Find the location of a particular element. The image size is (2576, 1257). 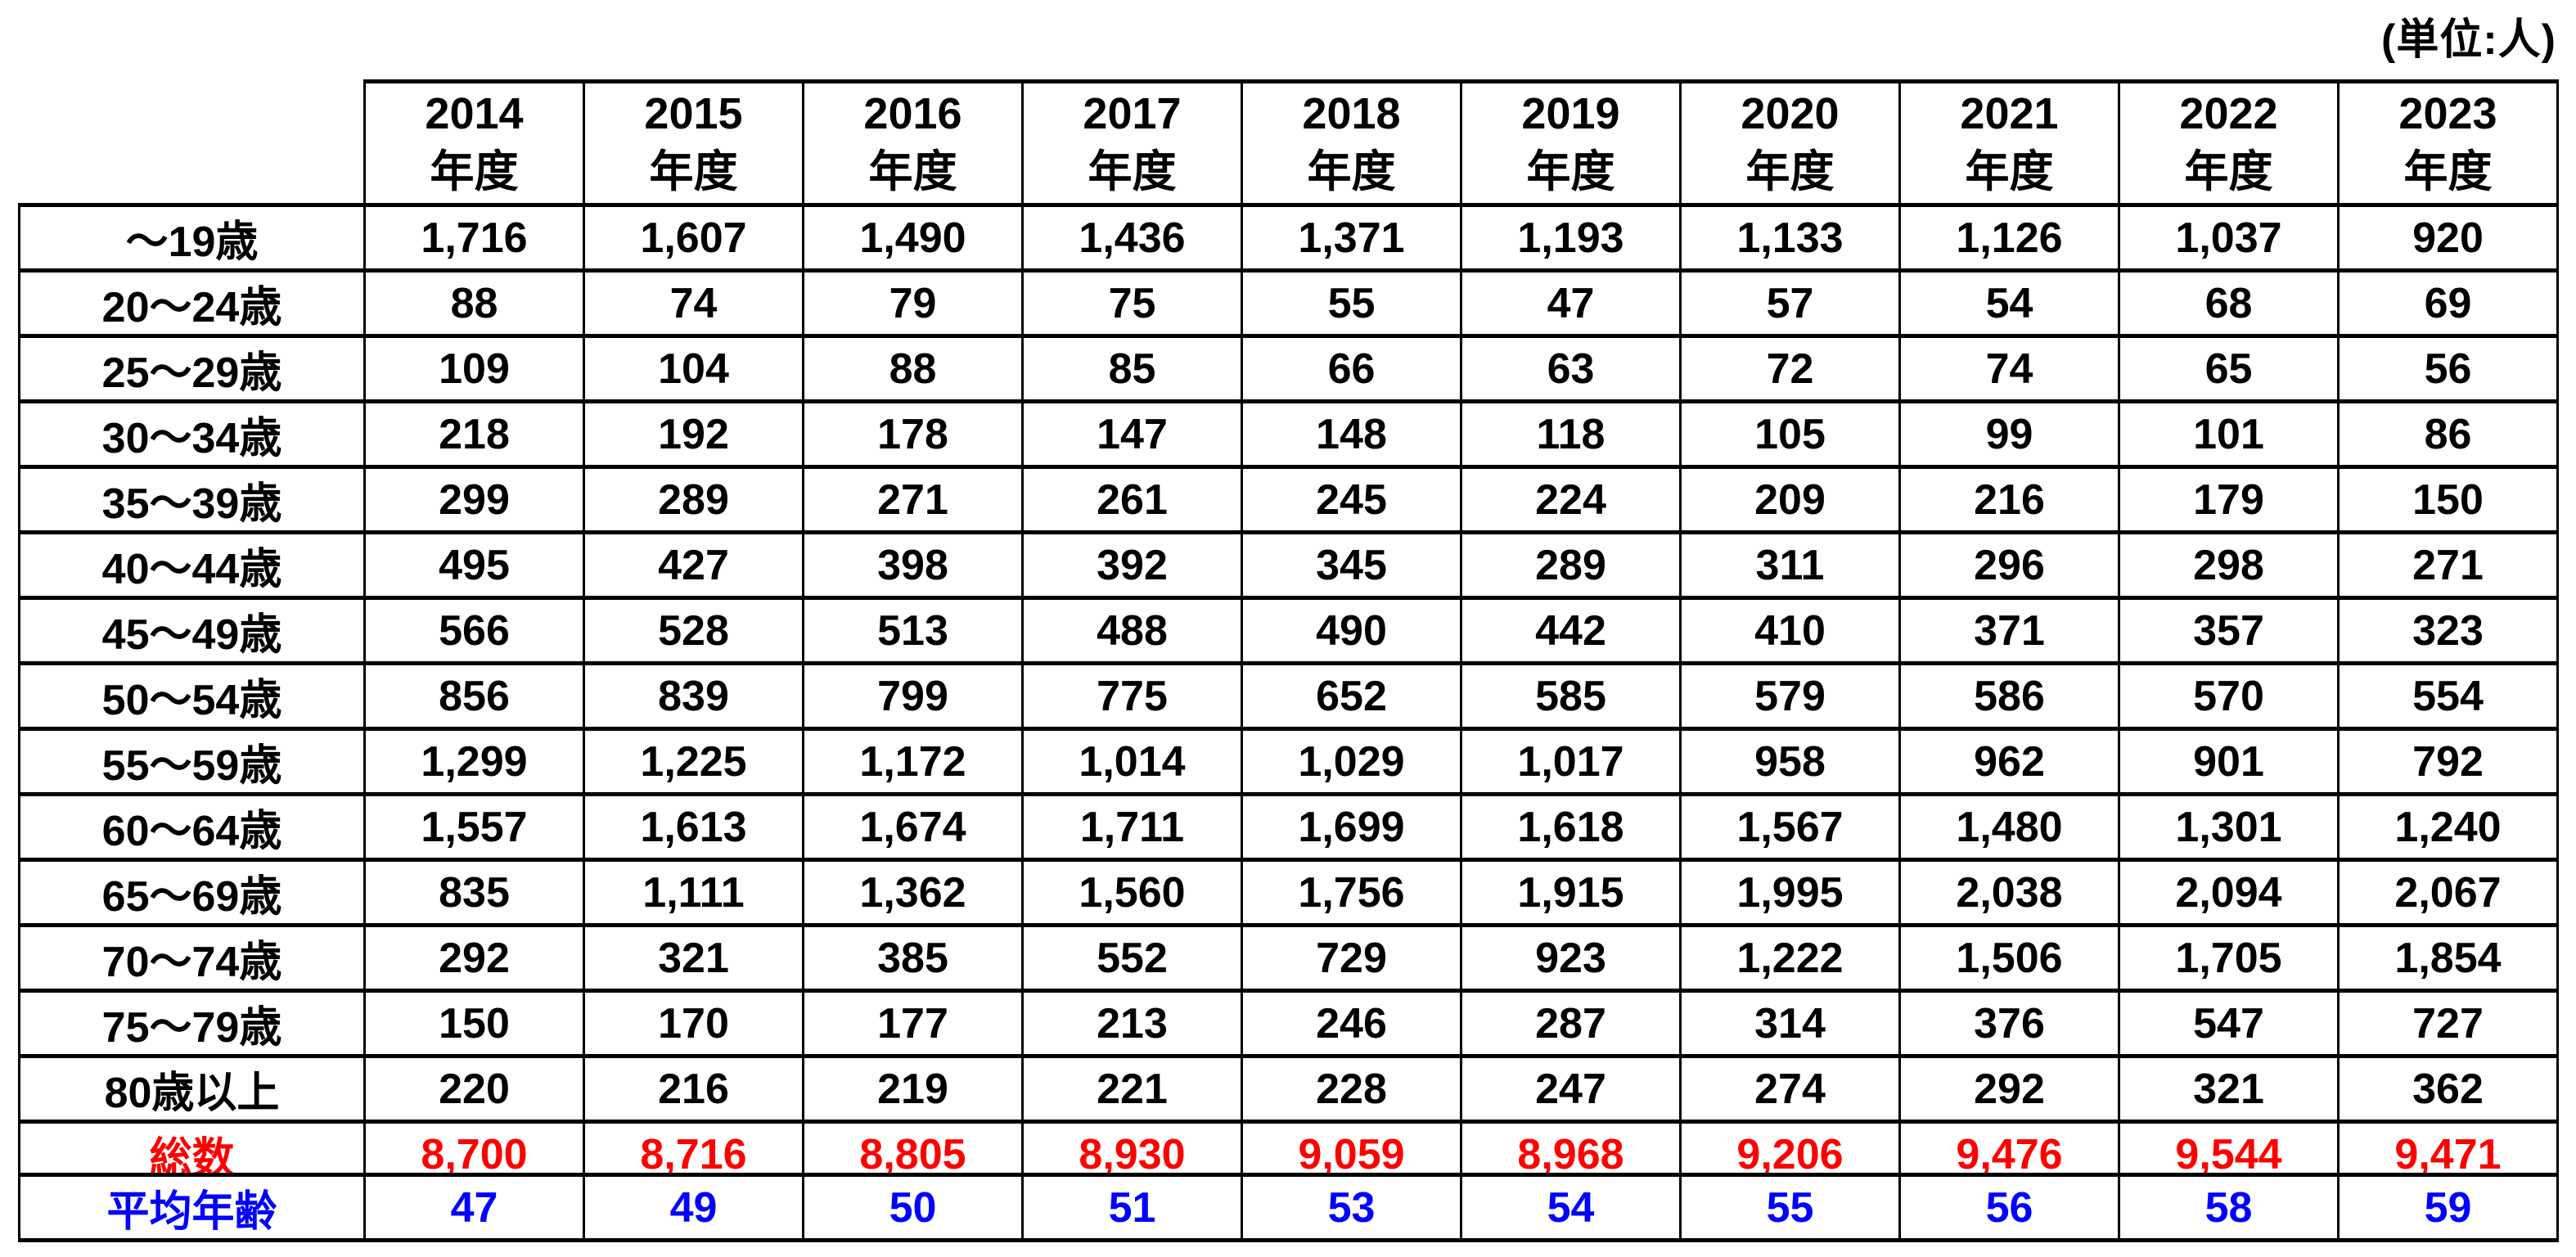

value-cell: 274 is located at coordinates (1790, 1089).